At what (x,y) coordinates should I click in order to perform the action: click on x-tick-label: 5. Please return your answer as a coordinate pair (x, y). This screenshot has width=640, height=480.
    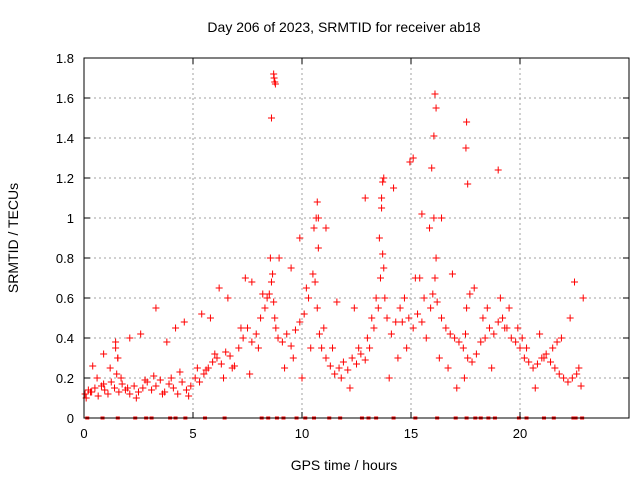
    Looking at the image, I should click on (192, 433).